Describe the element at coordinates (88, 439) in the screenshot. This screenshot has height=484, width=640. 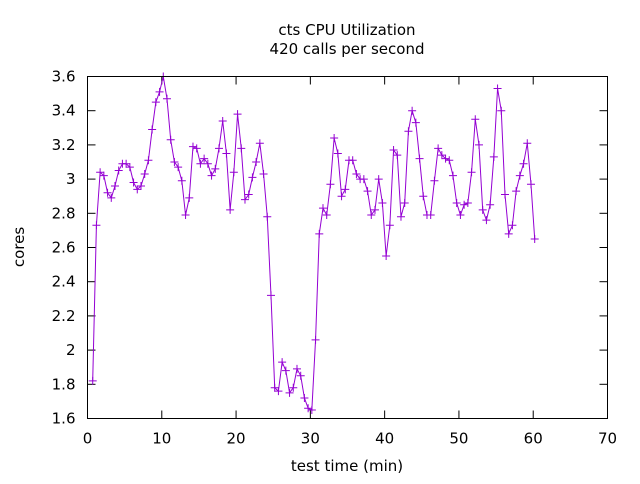
I see `x-tick-label: 0` at that location.